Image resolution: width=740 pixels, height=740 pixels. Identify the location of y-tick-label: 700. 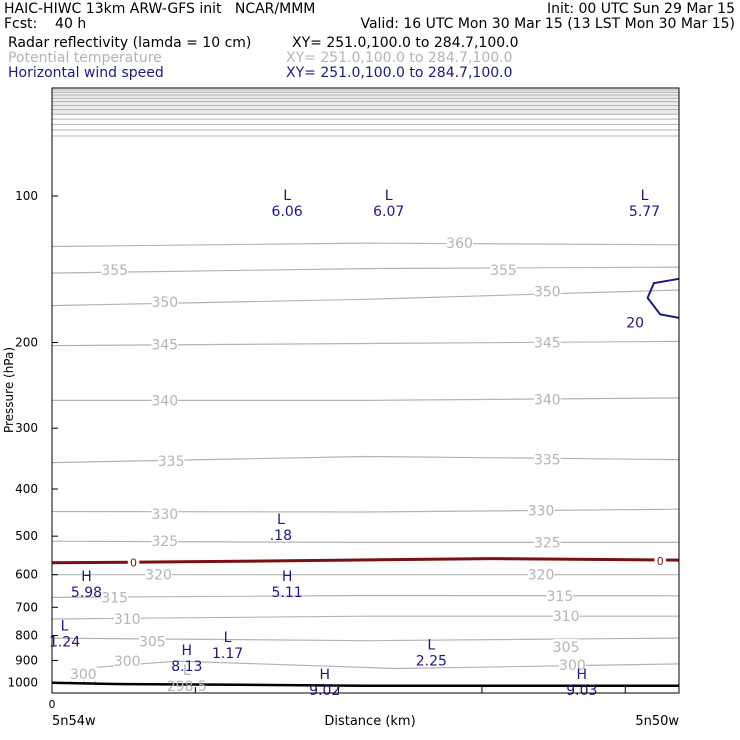
(26, 607).